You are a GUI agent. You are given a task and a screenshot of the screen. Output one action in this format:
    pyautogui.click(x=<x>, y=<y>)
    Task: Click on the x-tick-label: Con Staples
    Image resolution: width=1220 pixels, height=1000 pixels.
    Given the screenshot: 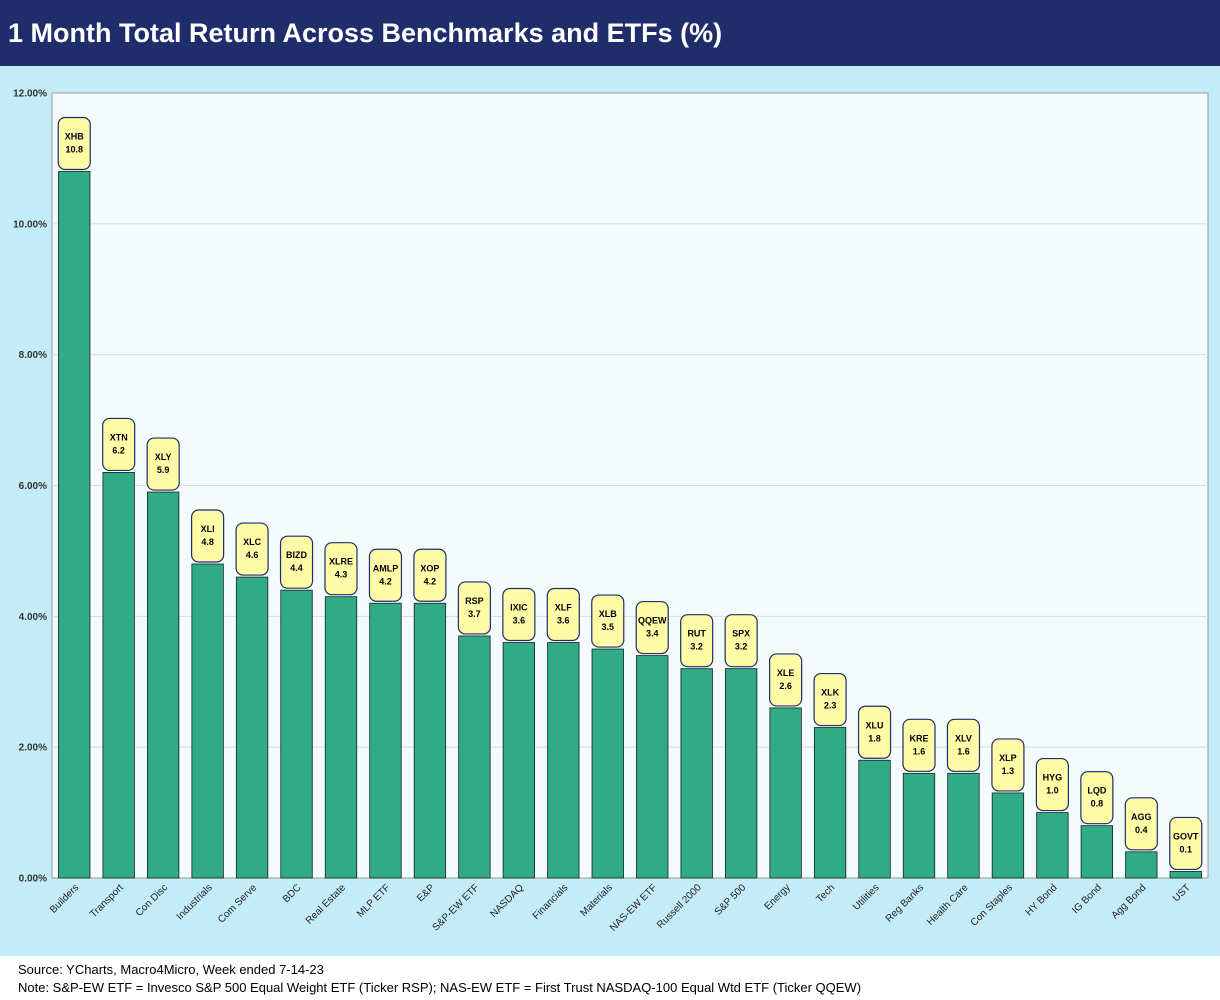 What is the action you would take?
    pyautogui.click(x=992, y=905)
    